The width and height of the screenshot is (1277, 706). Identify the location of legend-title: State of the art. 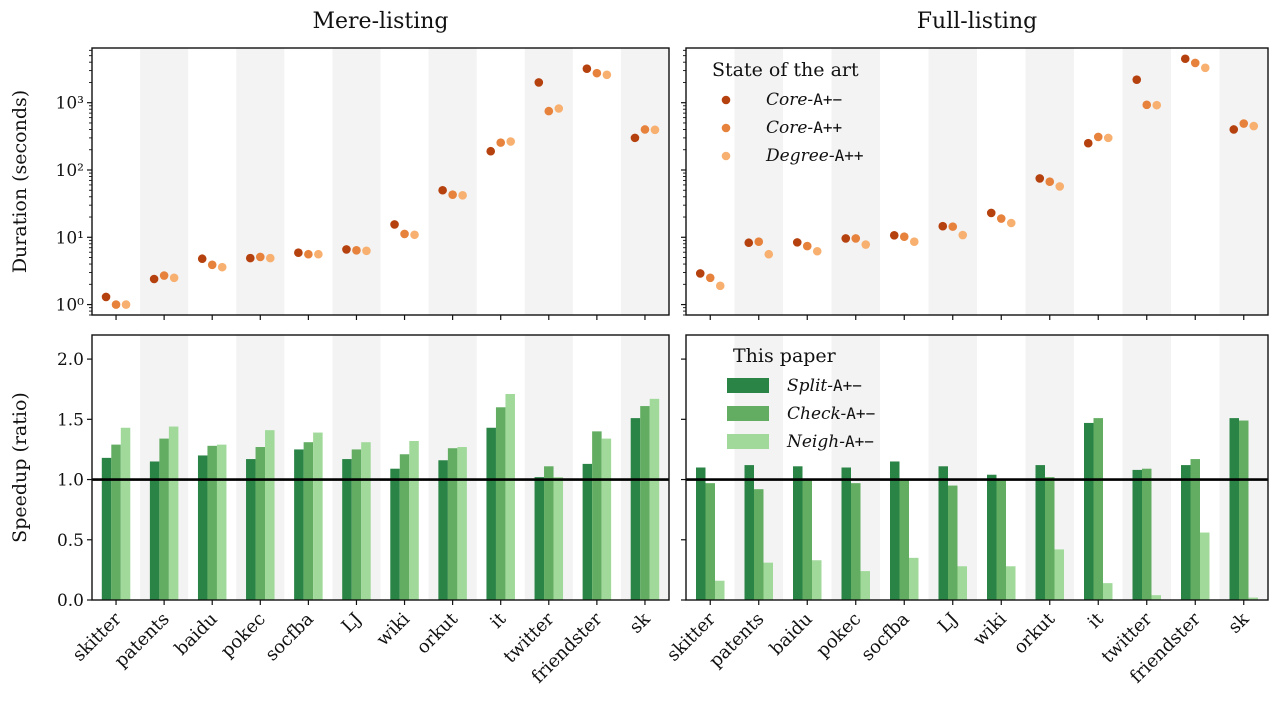
(785, 70).